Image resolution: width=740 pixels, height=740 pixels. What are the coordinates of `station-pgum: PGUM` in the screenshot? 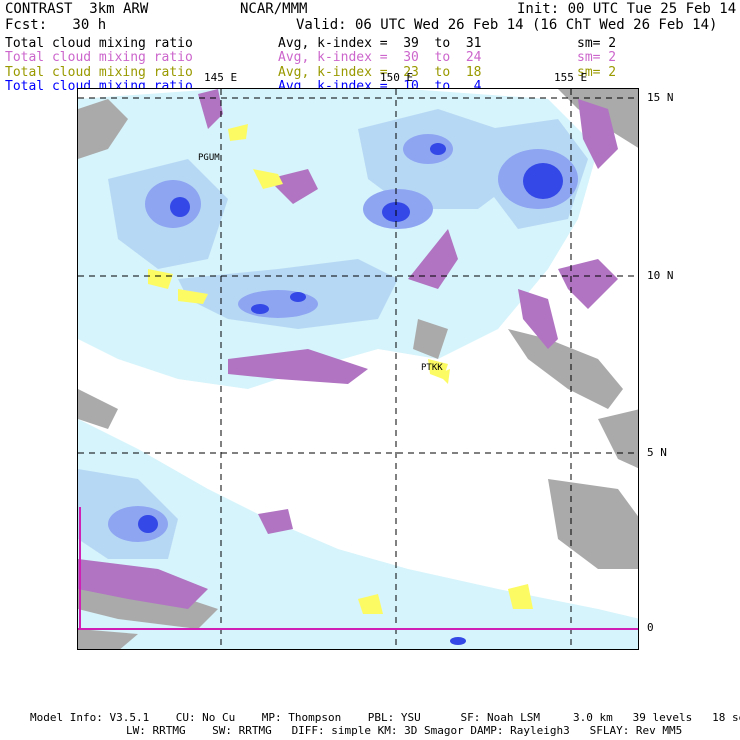 It's located at (209, 158).